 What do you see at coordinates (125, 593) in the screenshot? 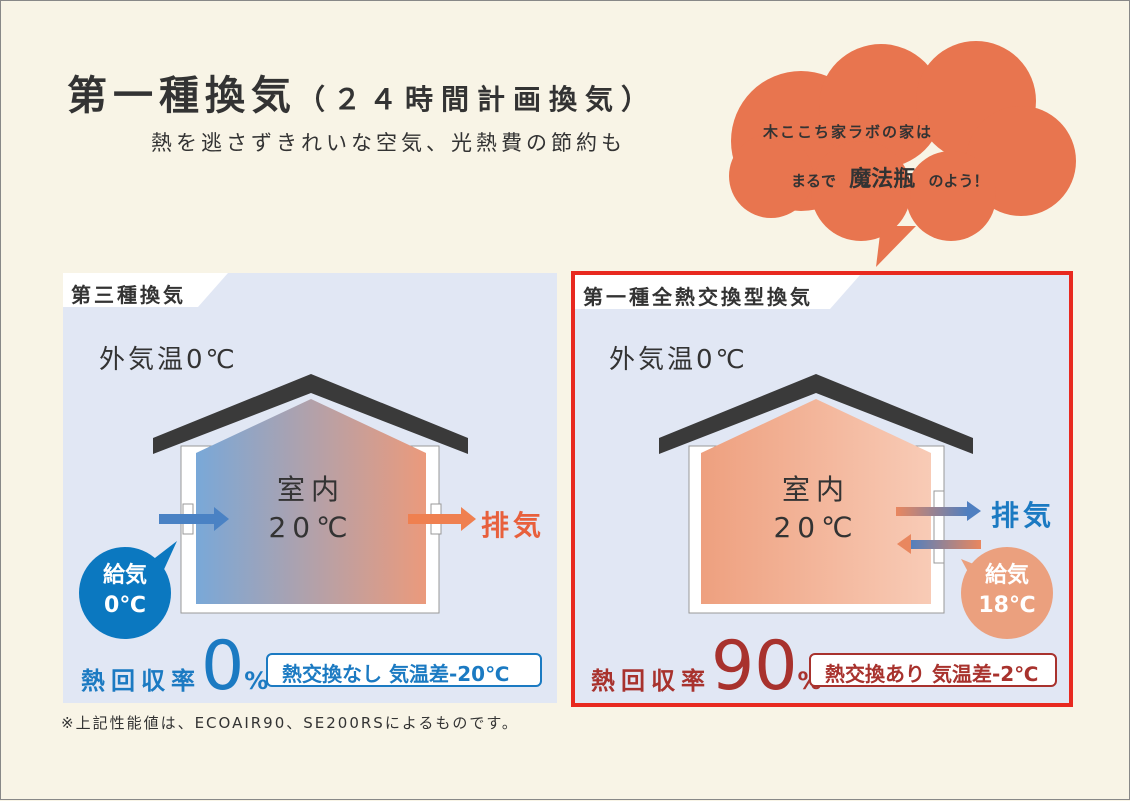
I see `supply-bubble-left: 給気 0℃` at bounding box center [125, 593].